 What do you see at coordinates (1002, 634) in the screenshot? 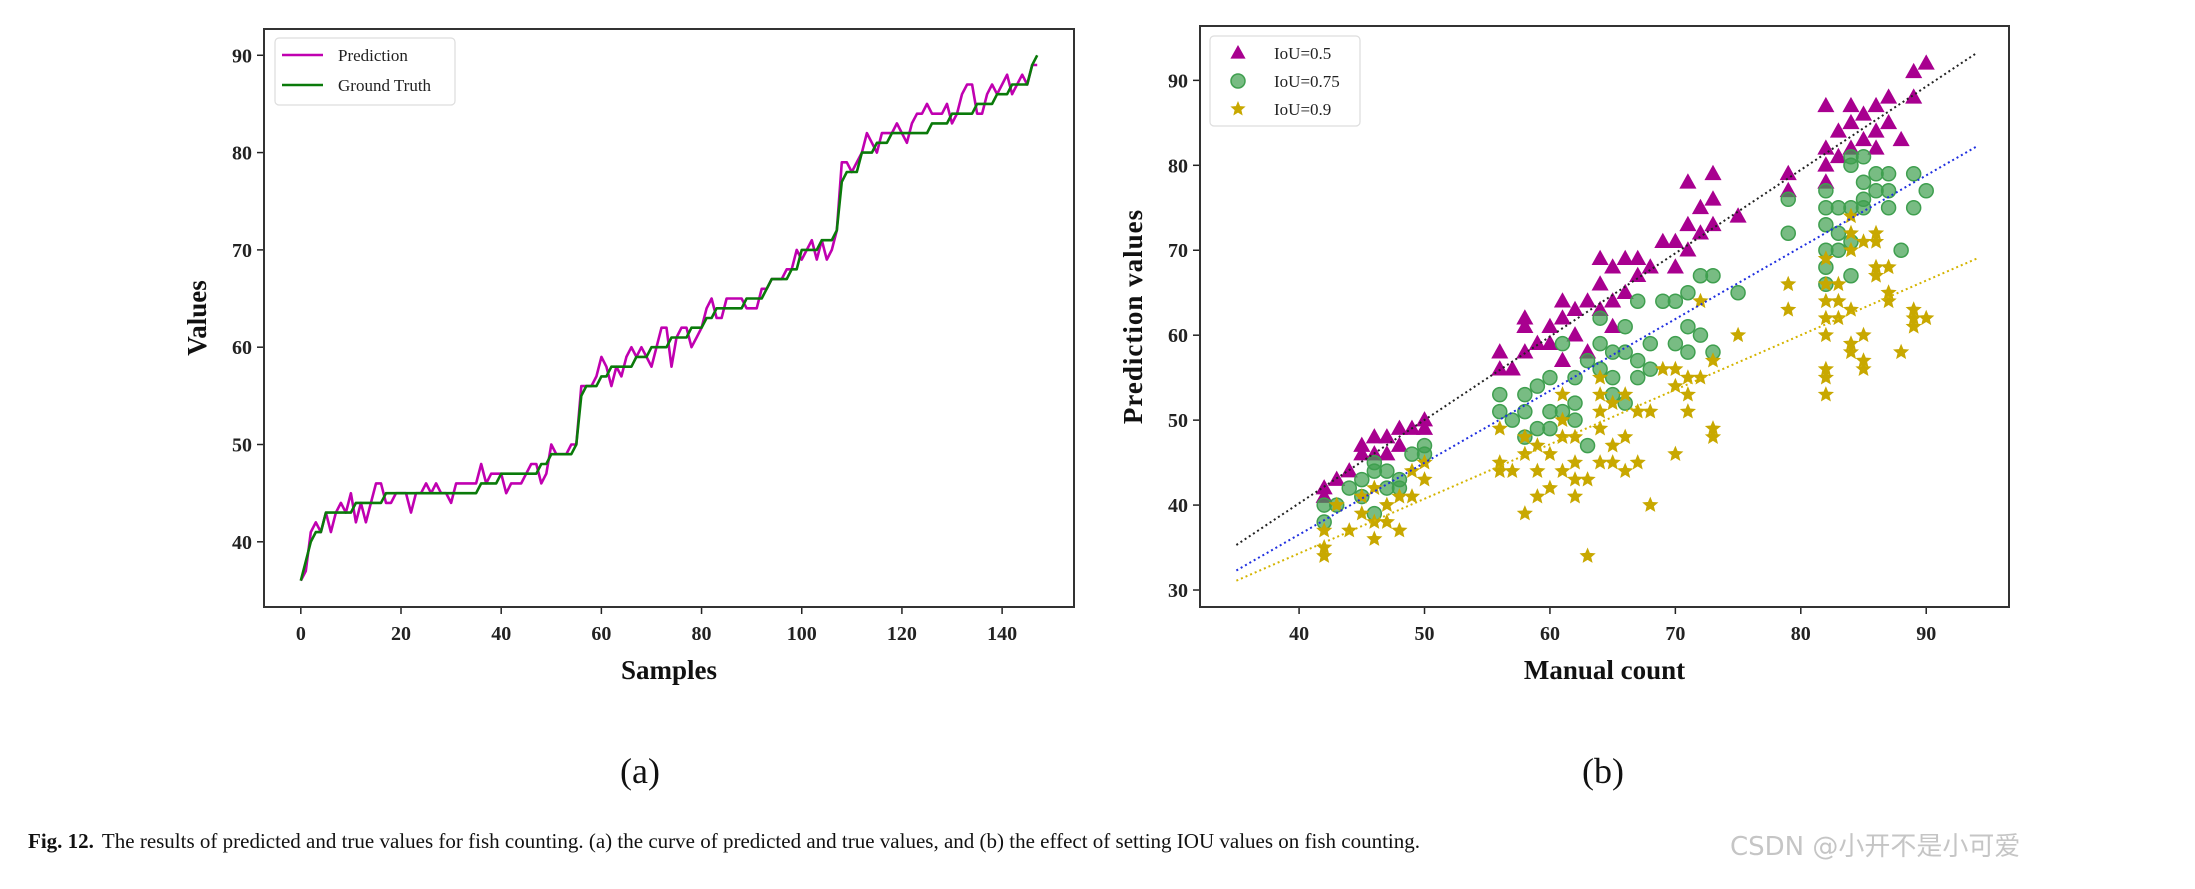
I see `x-tick-label: 140` at bounding box center [1002, 634].